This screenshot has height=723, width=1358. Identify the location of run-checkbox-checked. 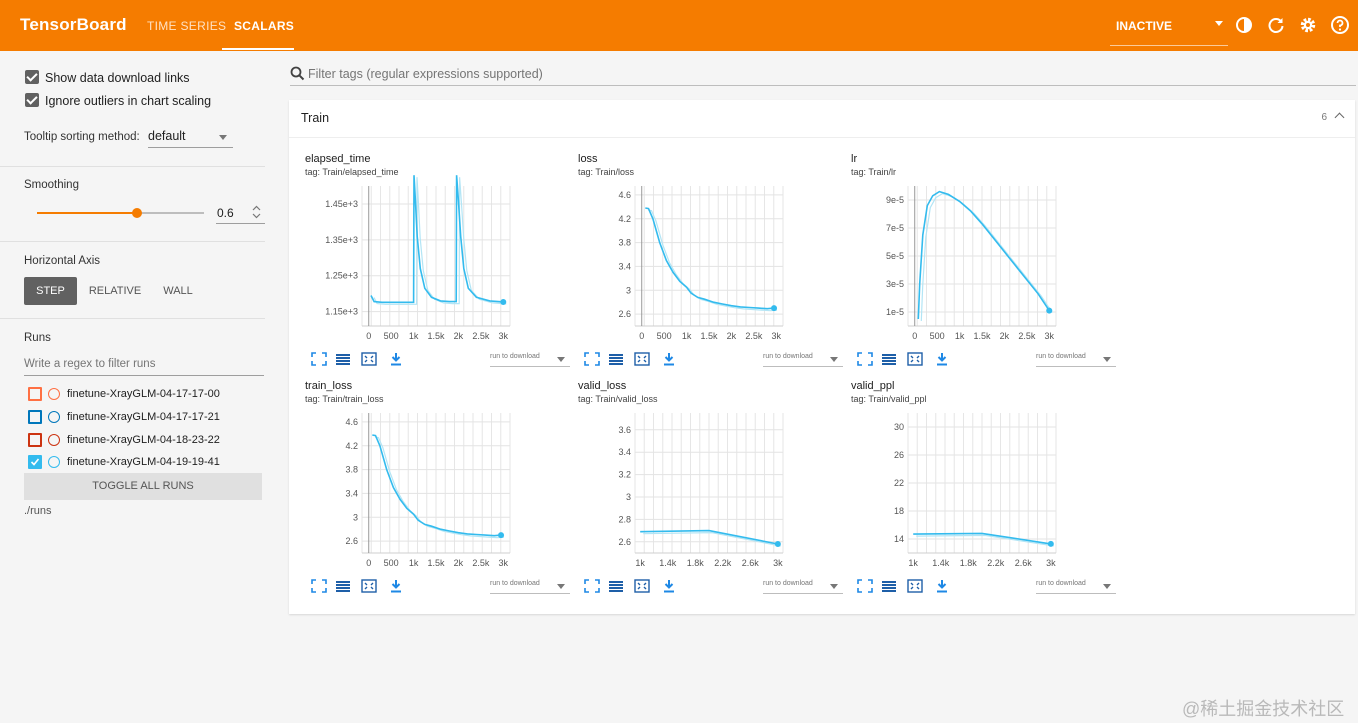
(35, 462).